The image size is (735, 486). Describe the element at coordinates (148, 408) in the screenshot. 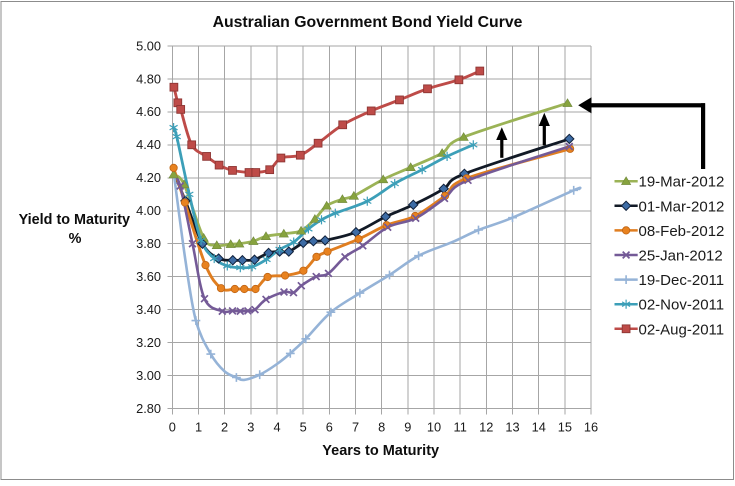

I see `svg-text: 2.80` at that location.